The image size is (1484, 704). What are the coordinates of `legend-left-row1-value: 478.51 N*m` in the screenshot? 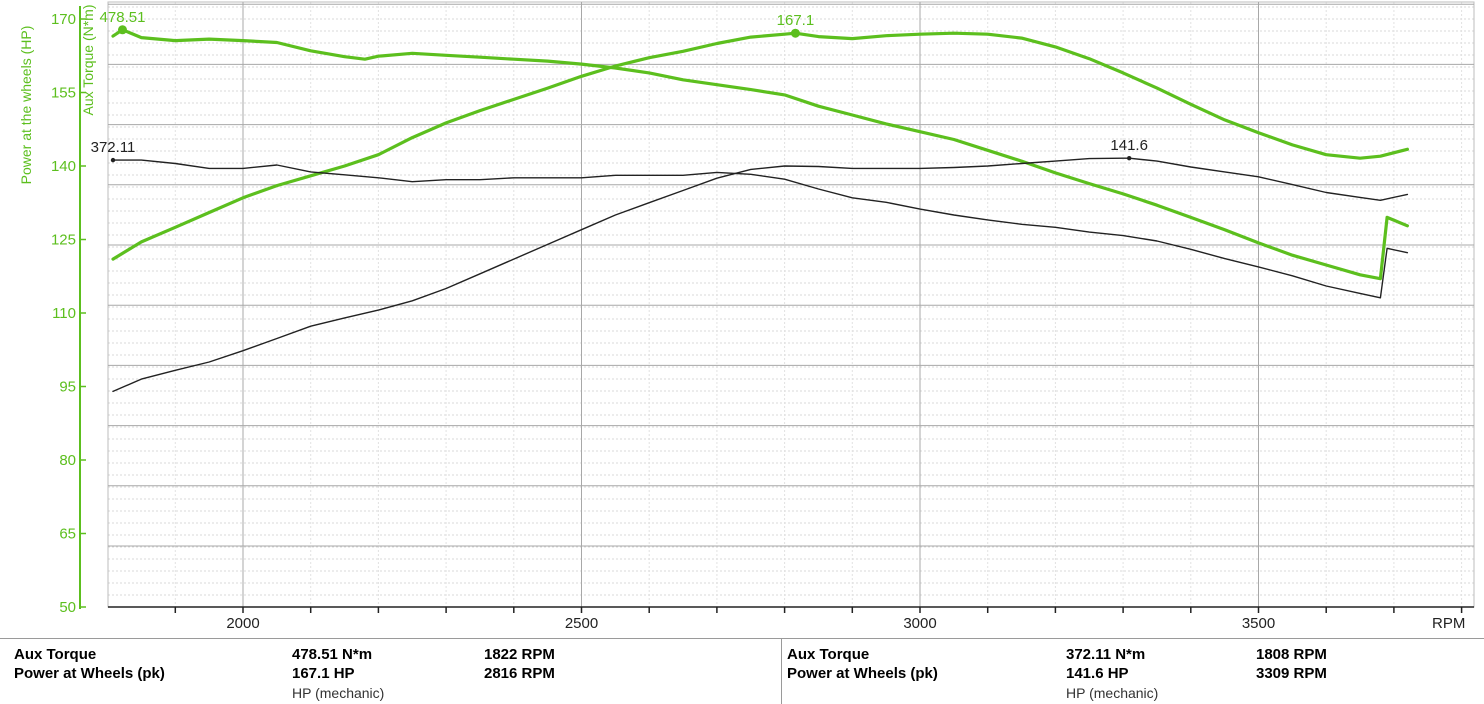 It's located at (332, 654).